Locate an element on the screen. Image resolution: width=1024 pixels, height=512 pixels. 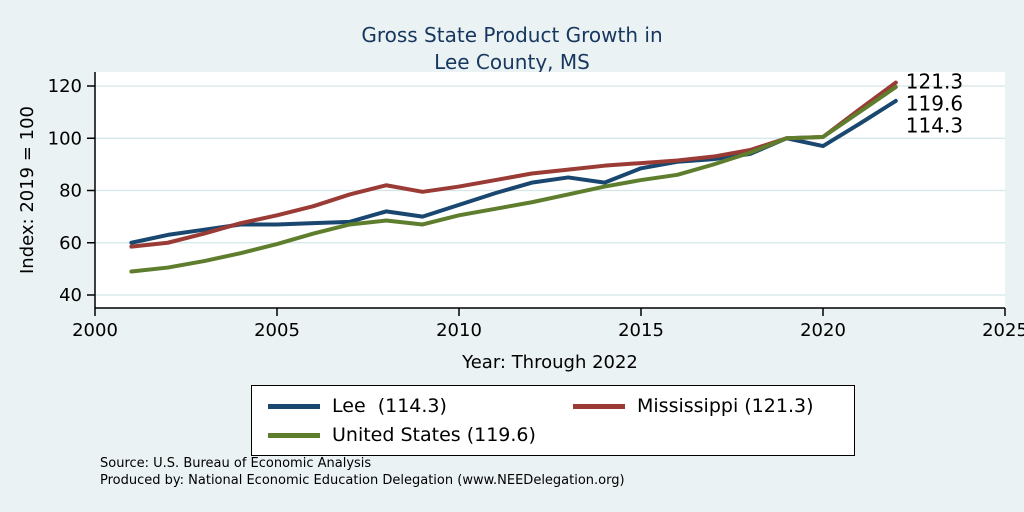
legend-label-us: United States (119.6) is located at coordinates (434, 435).